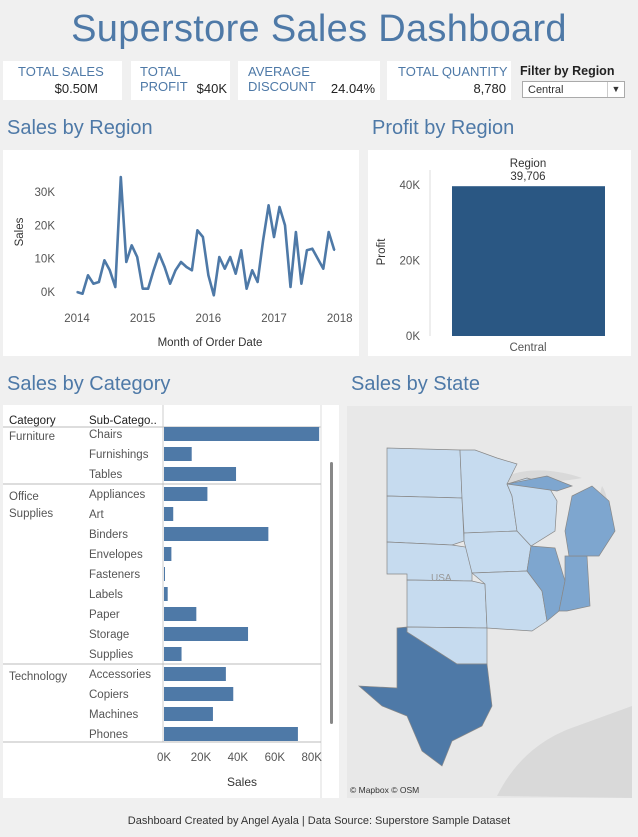 This screenshot has width=638, height=837. Describe the element at coordinates (546, 583) in the screenshot. I see `state-illinois` at that location.